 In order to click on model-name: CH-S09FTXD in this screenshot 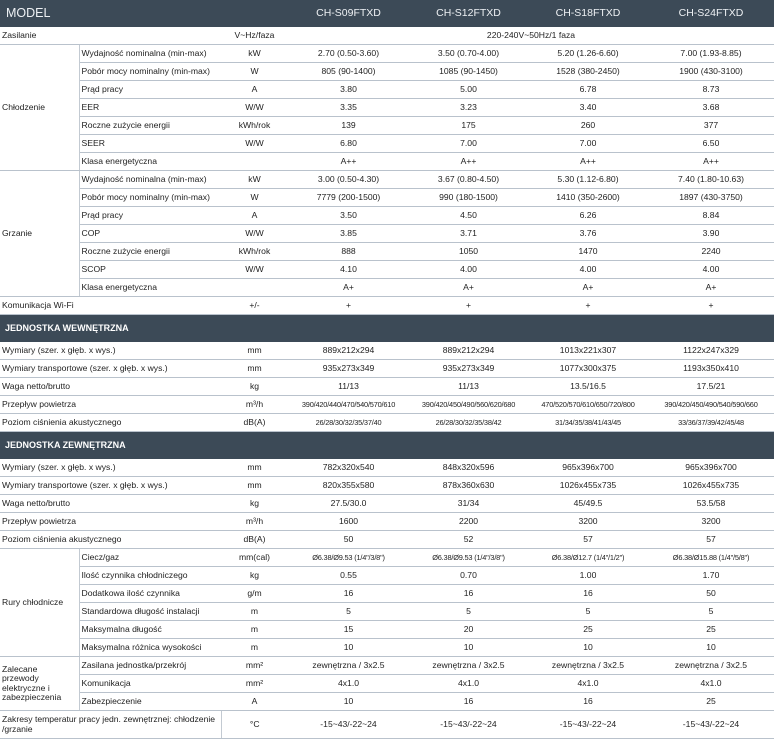, I will do `click(348, 13)`.